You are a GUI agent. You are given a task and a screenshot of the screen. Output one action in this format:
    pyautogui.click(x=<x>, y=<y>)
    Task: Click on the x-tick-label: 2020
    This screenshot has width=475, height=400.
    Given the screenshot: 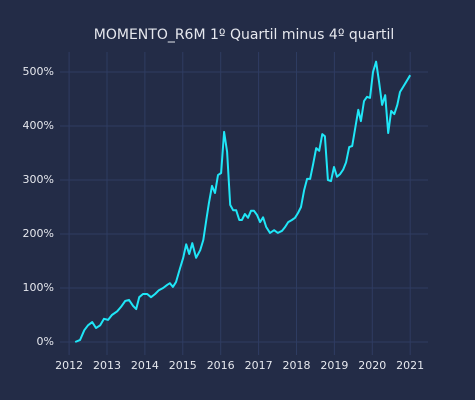 What is the action you would take?
    pyautogui.click(x=372, y=365)
    